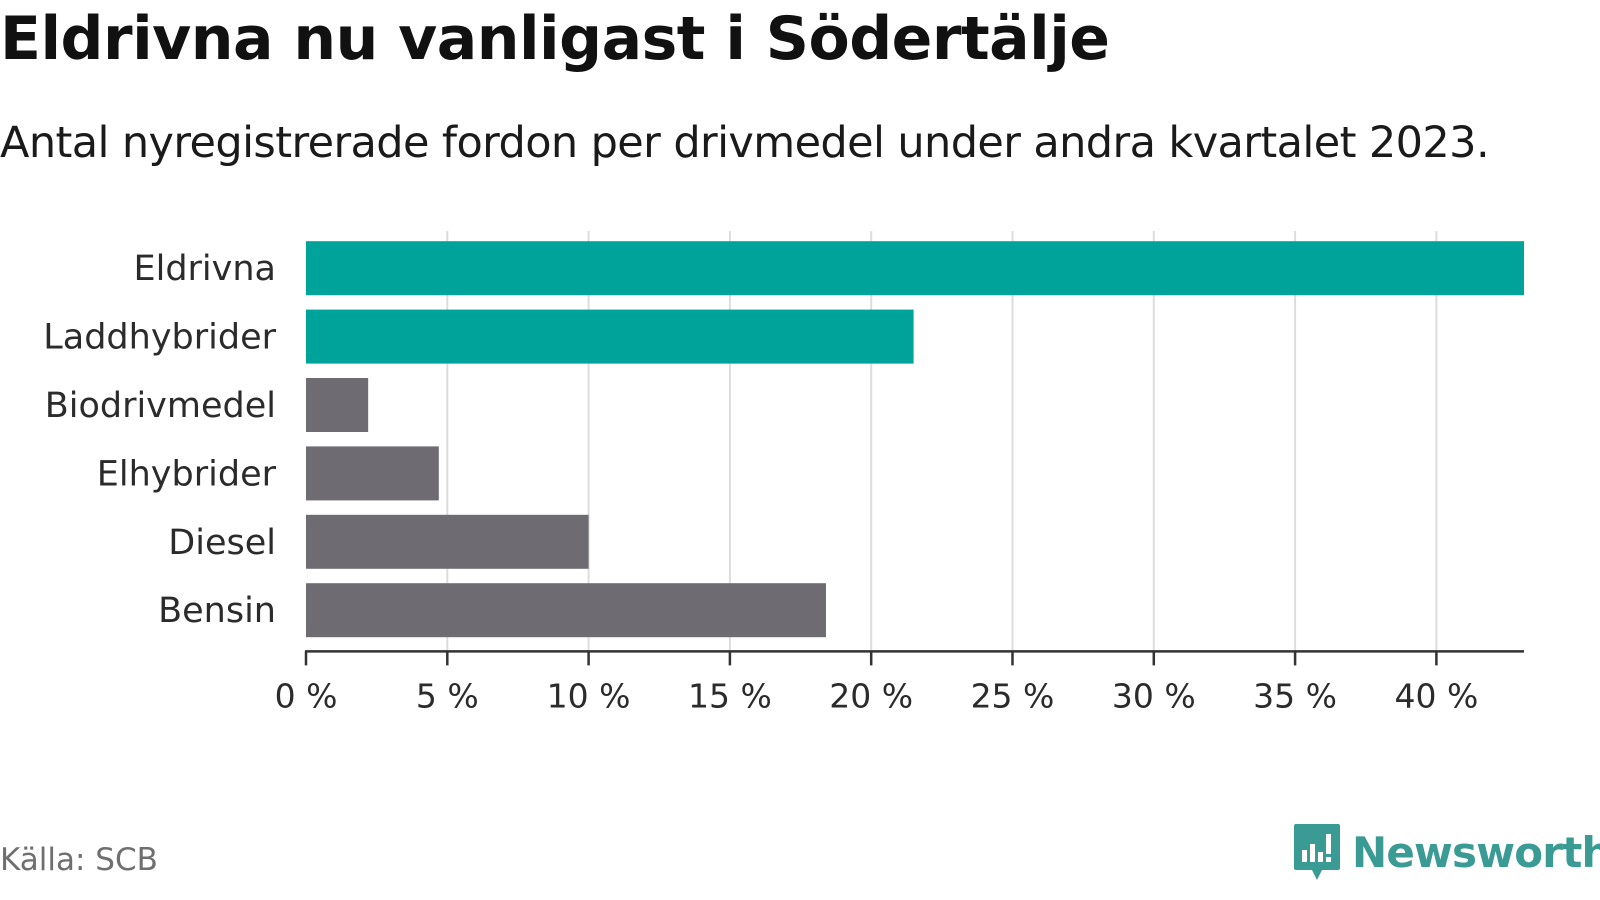 The image size is (1600, 900). What do you see at coordinates (372, 473) in the screenshot?
I see `bar-elhybrider` at bounding box center [372, 473].